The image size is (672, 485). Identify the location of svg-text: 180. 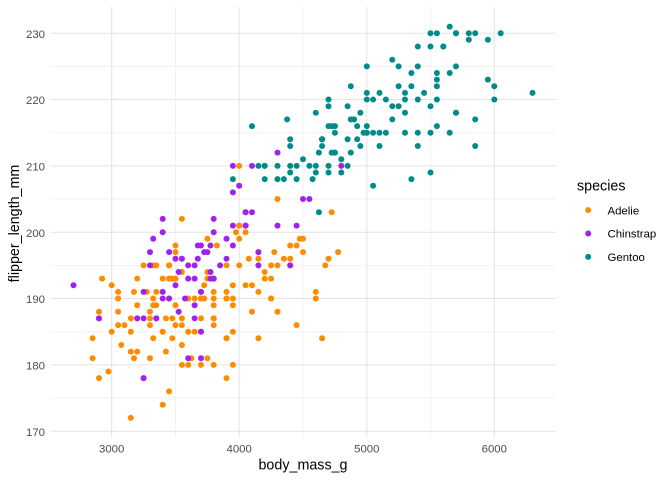
(35, 367).